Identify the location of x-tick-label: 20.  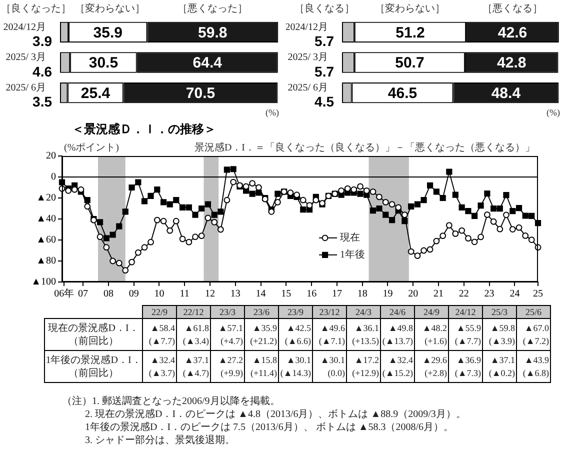
(413, 294).